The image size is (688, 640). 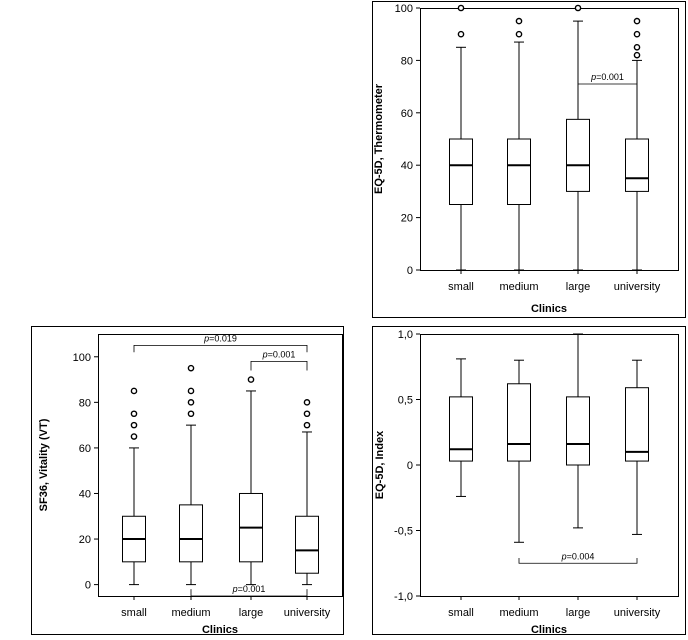 What do you see at coordinates (220, 465) in the screenshot?
I see `plot-area` at bounding box center [220, 465].